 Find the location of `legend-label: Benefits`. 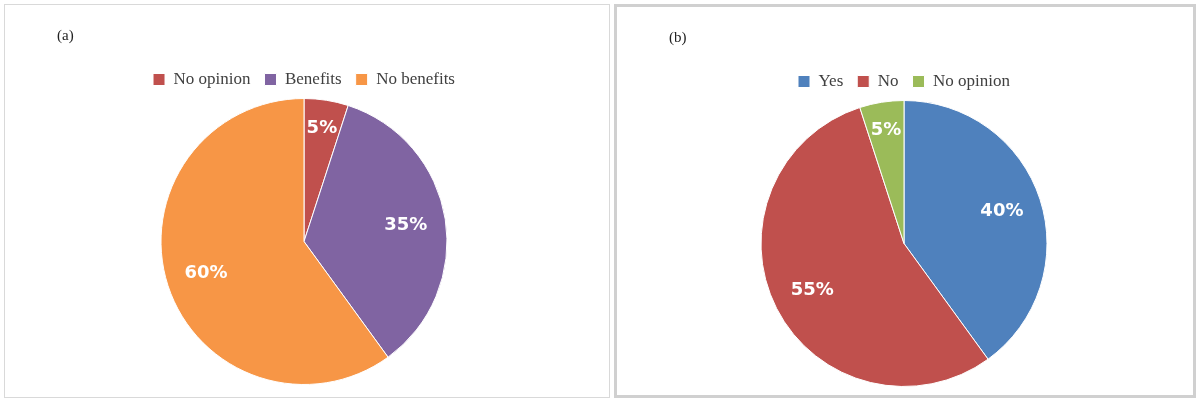

legend-label: Benefits is located at coordinates (313, 78).